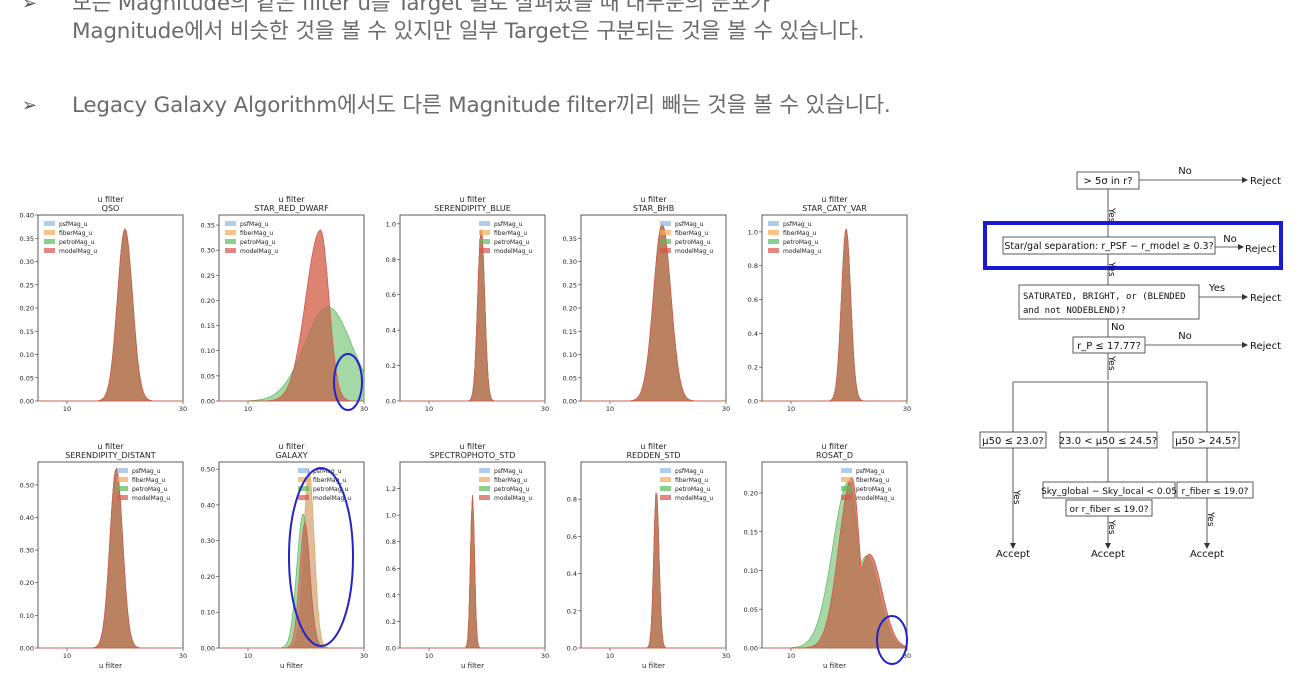  I want to click on flow-yes-c2: Yes, so click(1111, 527).